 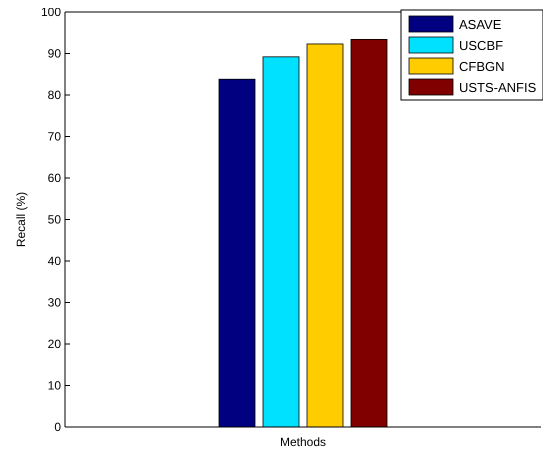 I want to click on y-tick-label: 10, so click(x=55, y=385).